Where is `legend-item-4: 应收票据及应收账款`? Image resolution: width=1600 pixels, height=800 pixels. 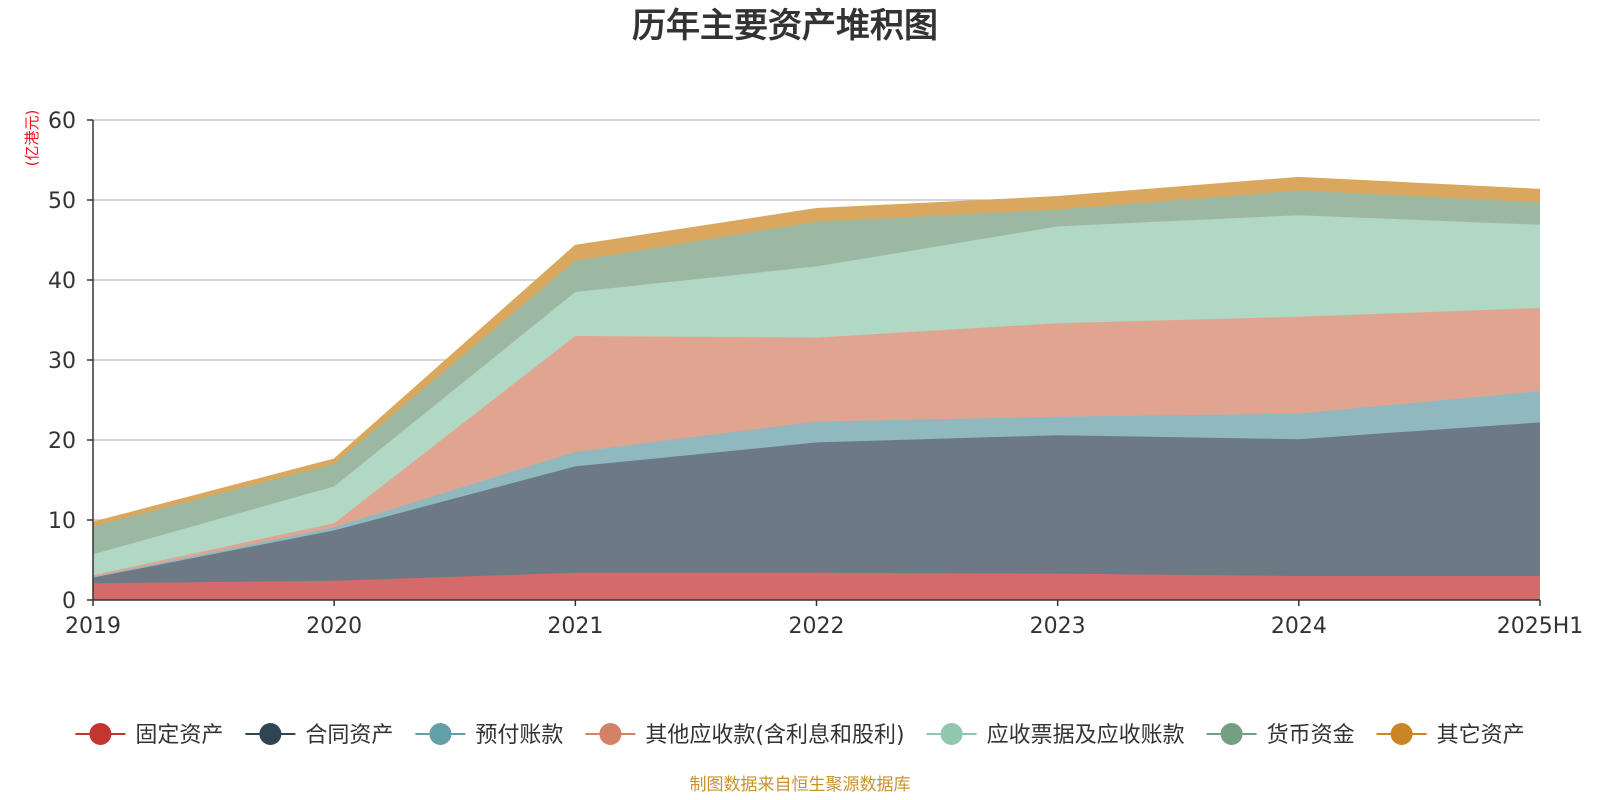
legend-item-4: 应收票据及应收账款 is located at coordinates (1055, 735).